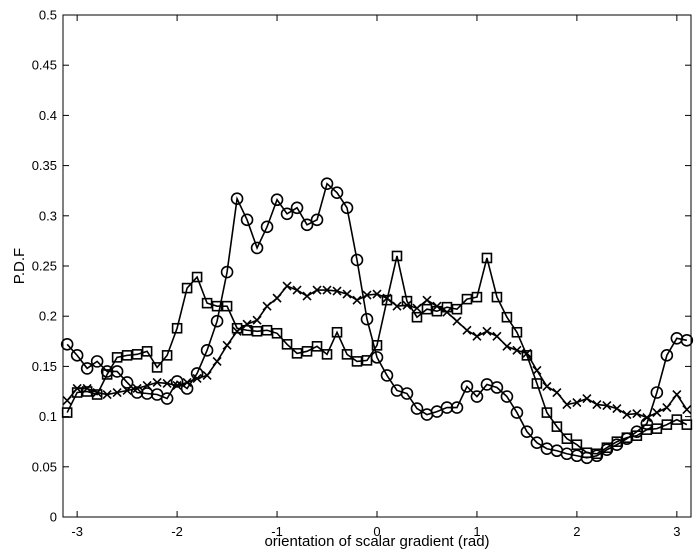  Describe the element at coordinates (44, 466) in the screenshot. I see `y-tick-label: 0.05` at that location.